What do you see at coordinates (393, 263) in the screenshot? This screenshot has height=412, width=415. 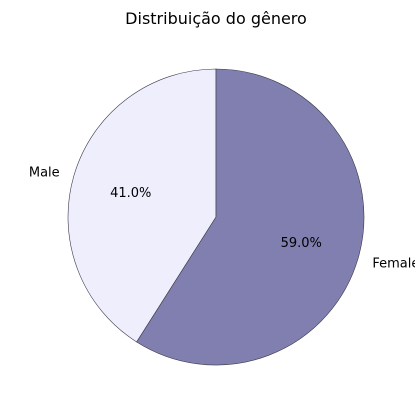 I see `slice-label-female: Female` at bounding box center [393, 263].